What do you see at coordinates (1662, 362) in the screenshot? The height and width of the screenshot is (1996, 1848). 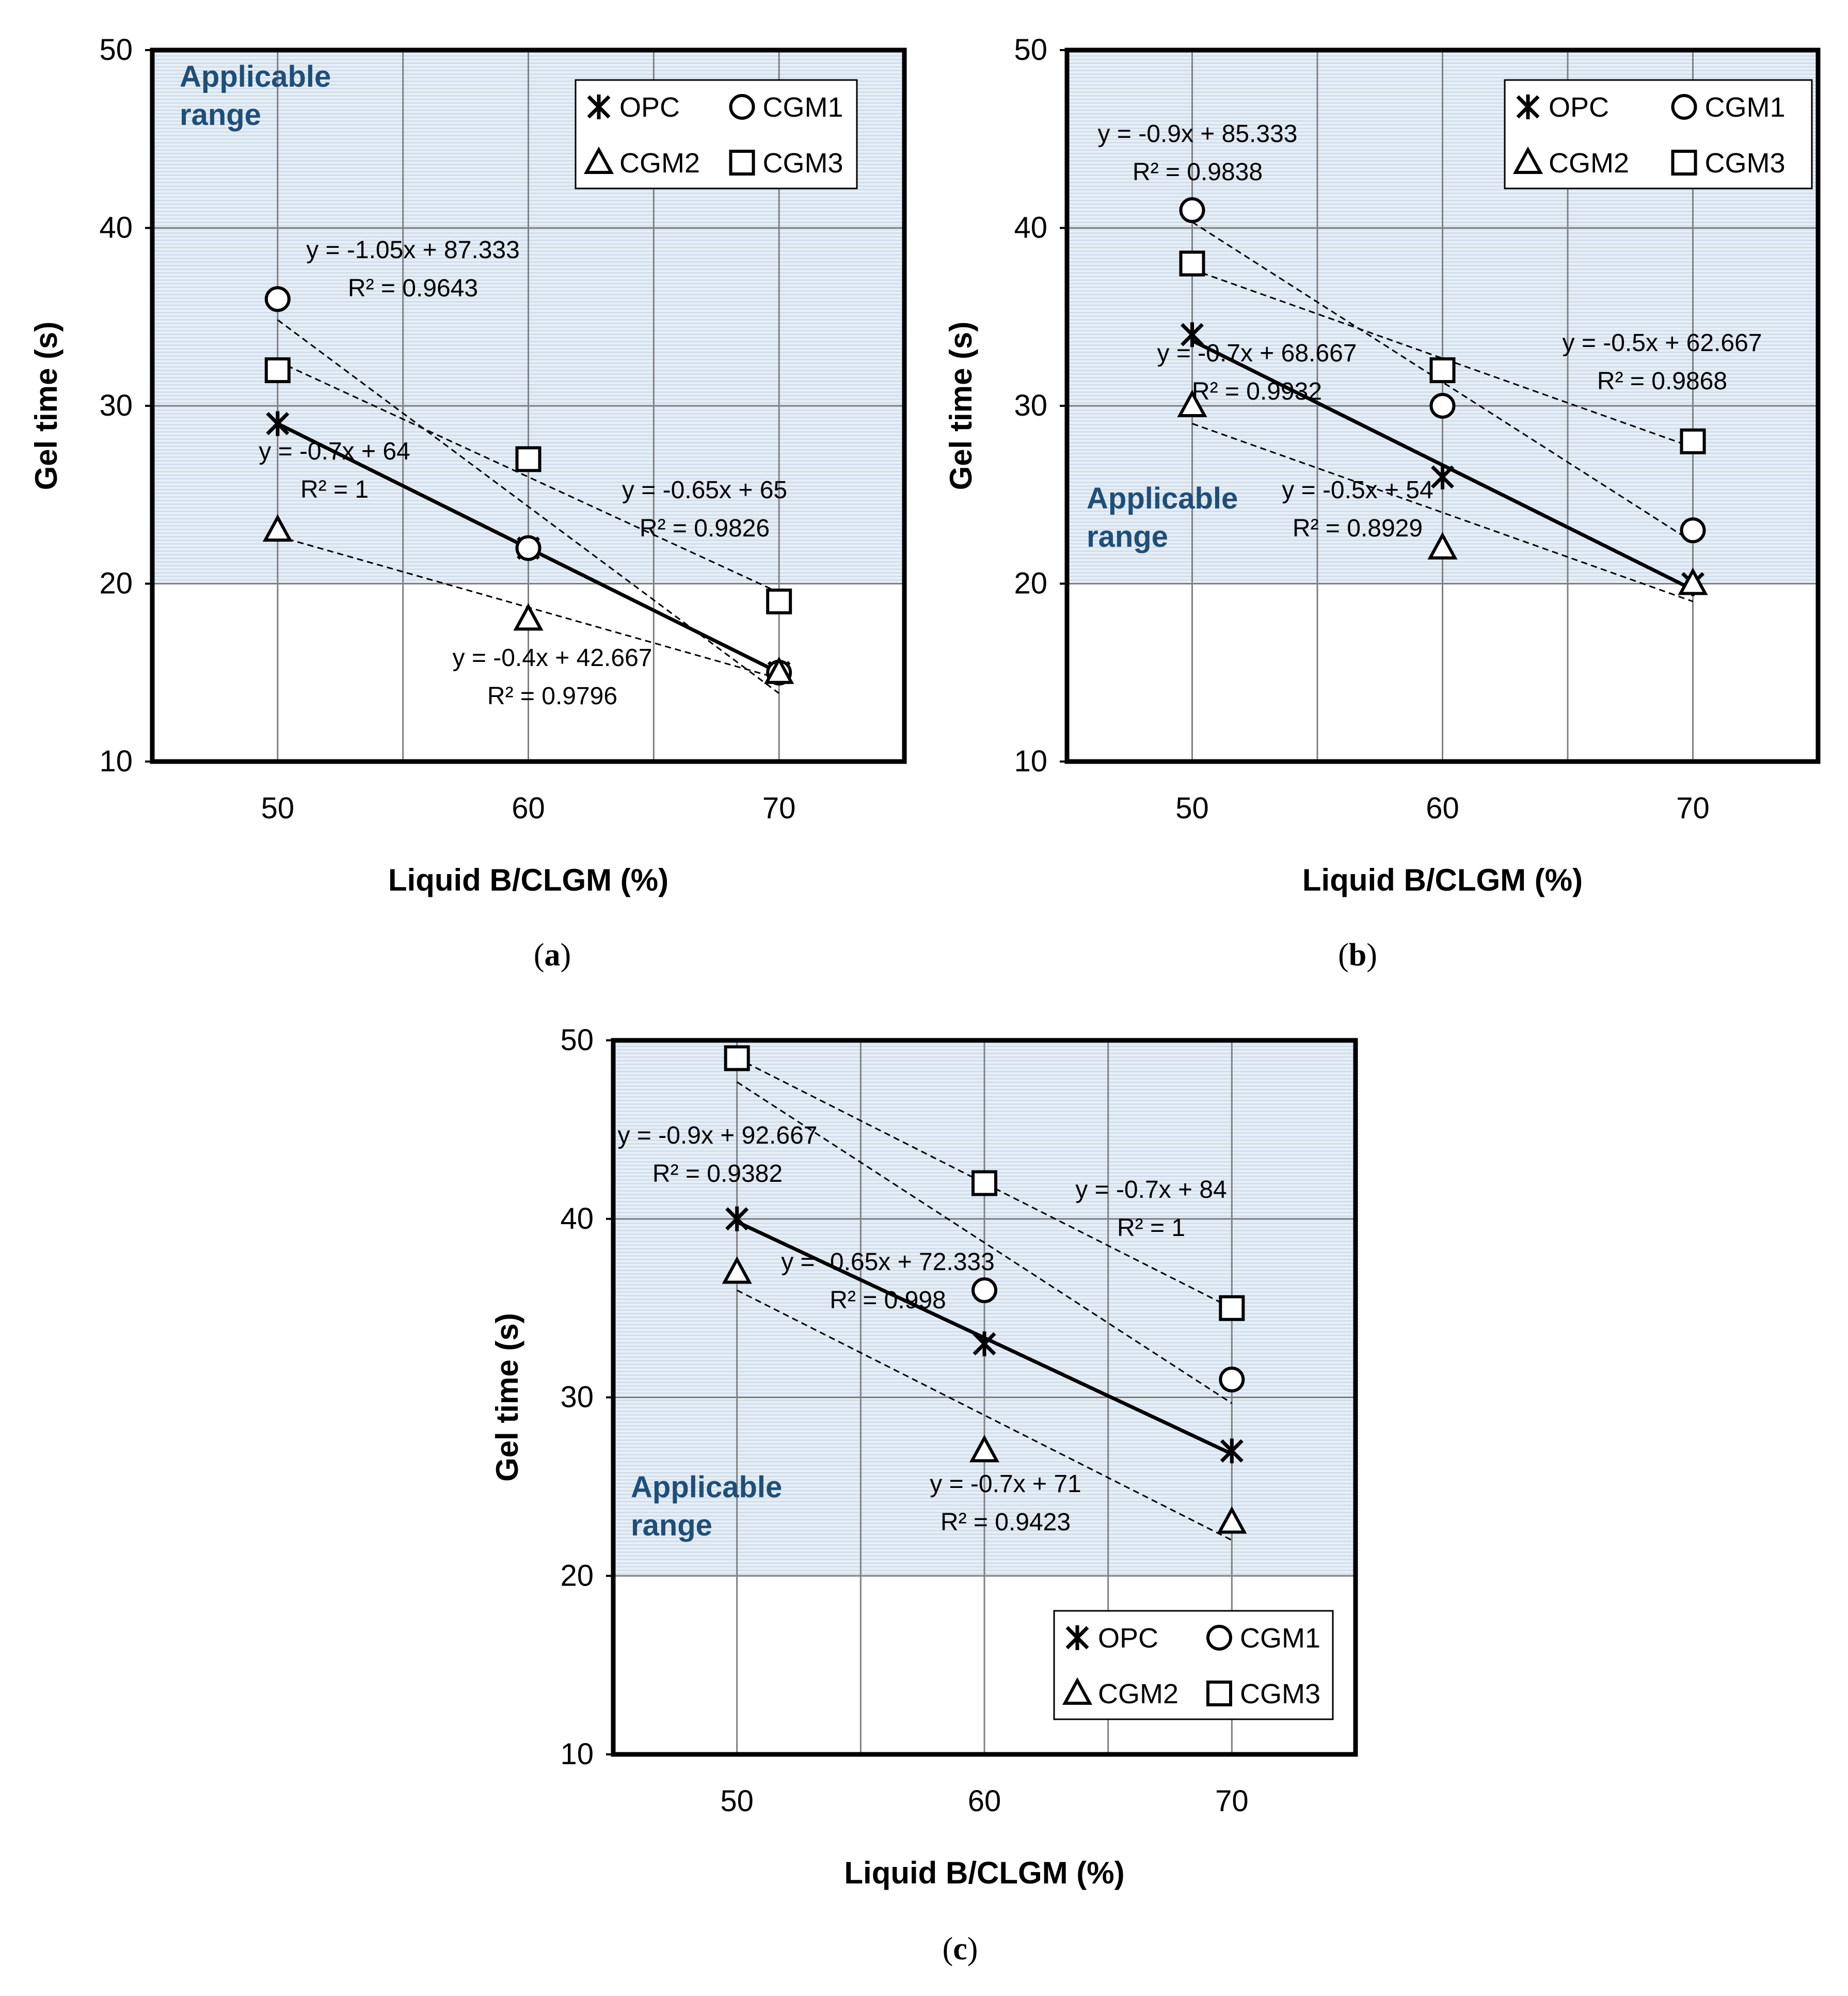 I see `trend-label-cgm3: y = -0.5x + 62.667 R² = 0.9868` at bounding box center [1662, 362].